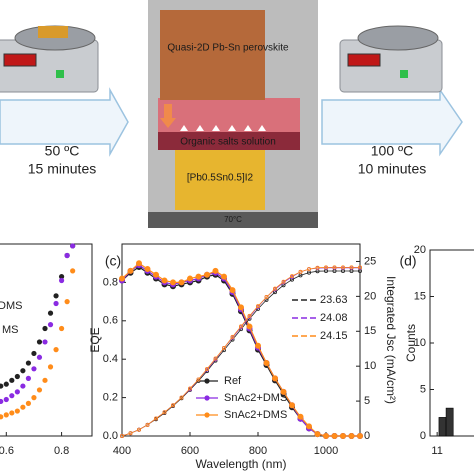  Describe the element at coordinates (407, 261) in the screenshot. I see `panel-label: (d)` at that location.